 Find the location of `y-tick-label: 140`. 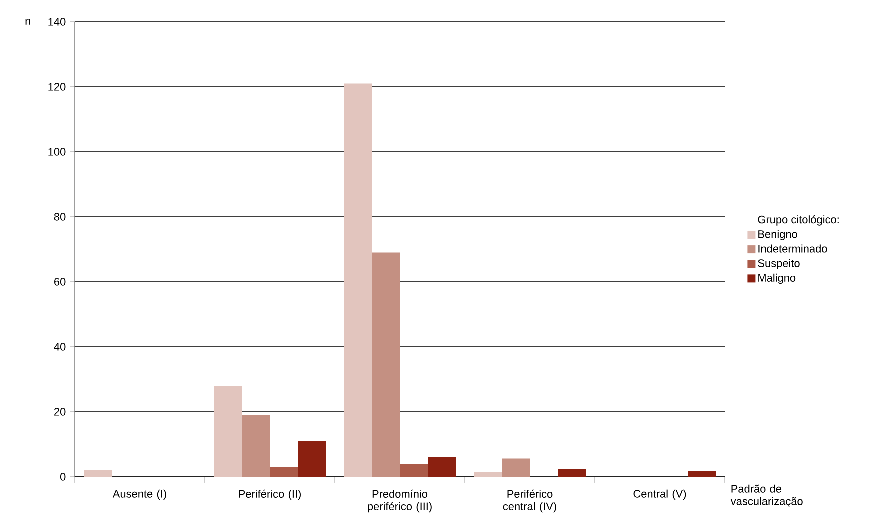

y-tick-label: 140 is located at coordinates (57, 22).